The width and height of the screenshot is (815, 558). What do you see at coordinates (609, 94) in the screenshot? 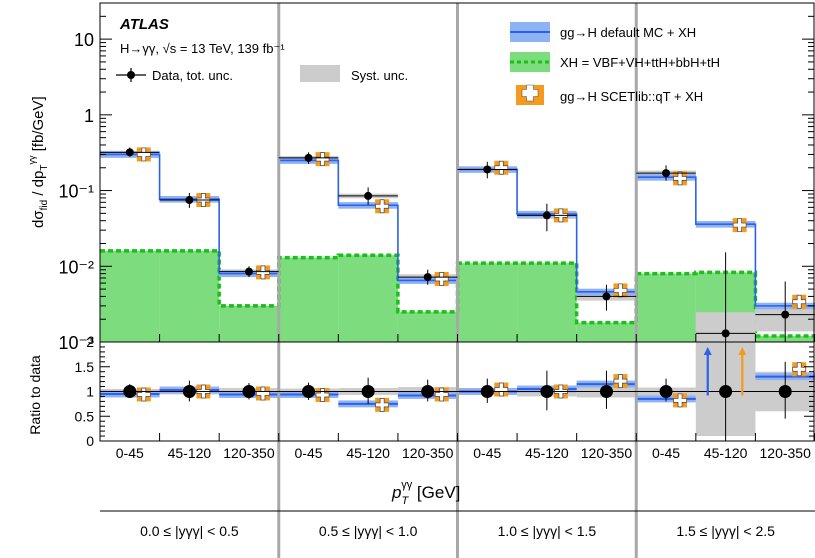
I see `legend-scetlib-entry: gg→H SCETlib::qT + XH` at bounding box center [609, 94].